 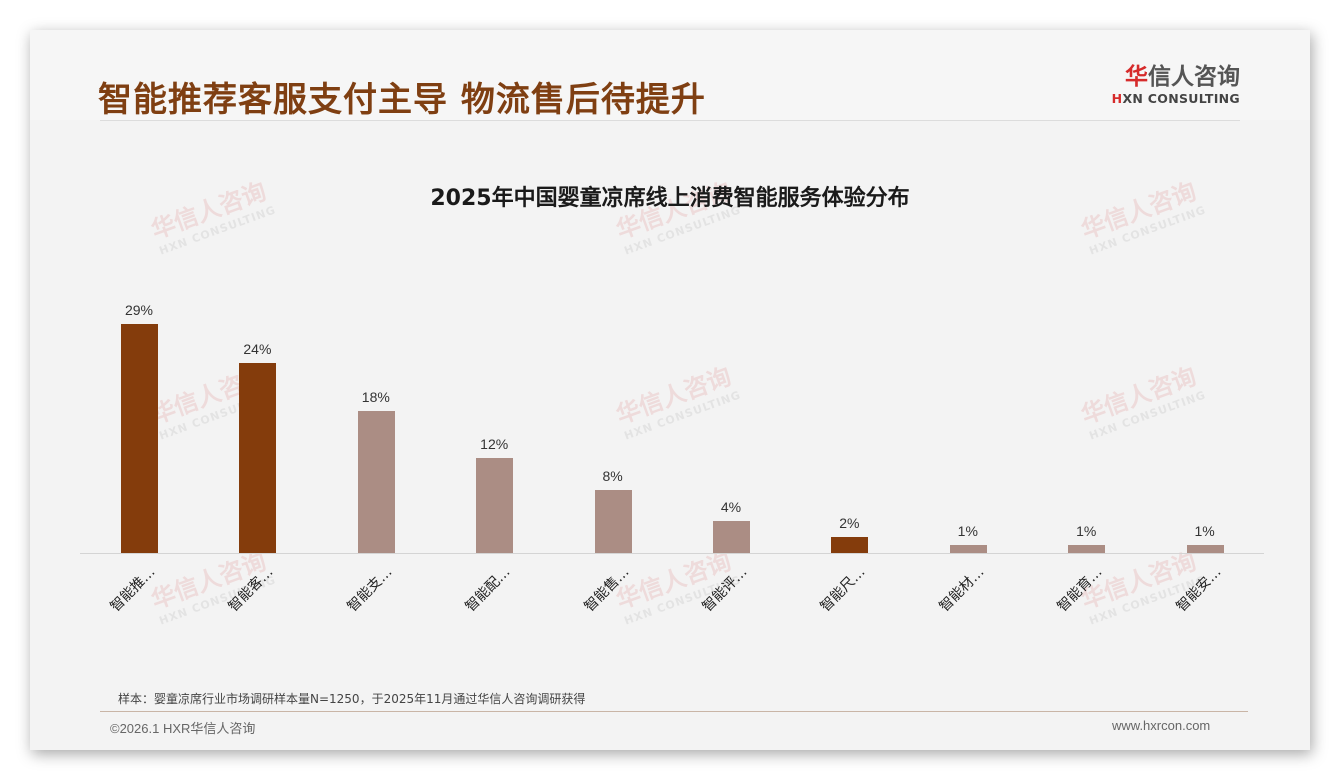 I want to click on bar-value-label: 4%, so click(x=731, y=507).